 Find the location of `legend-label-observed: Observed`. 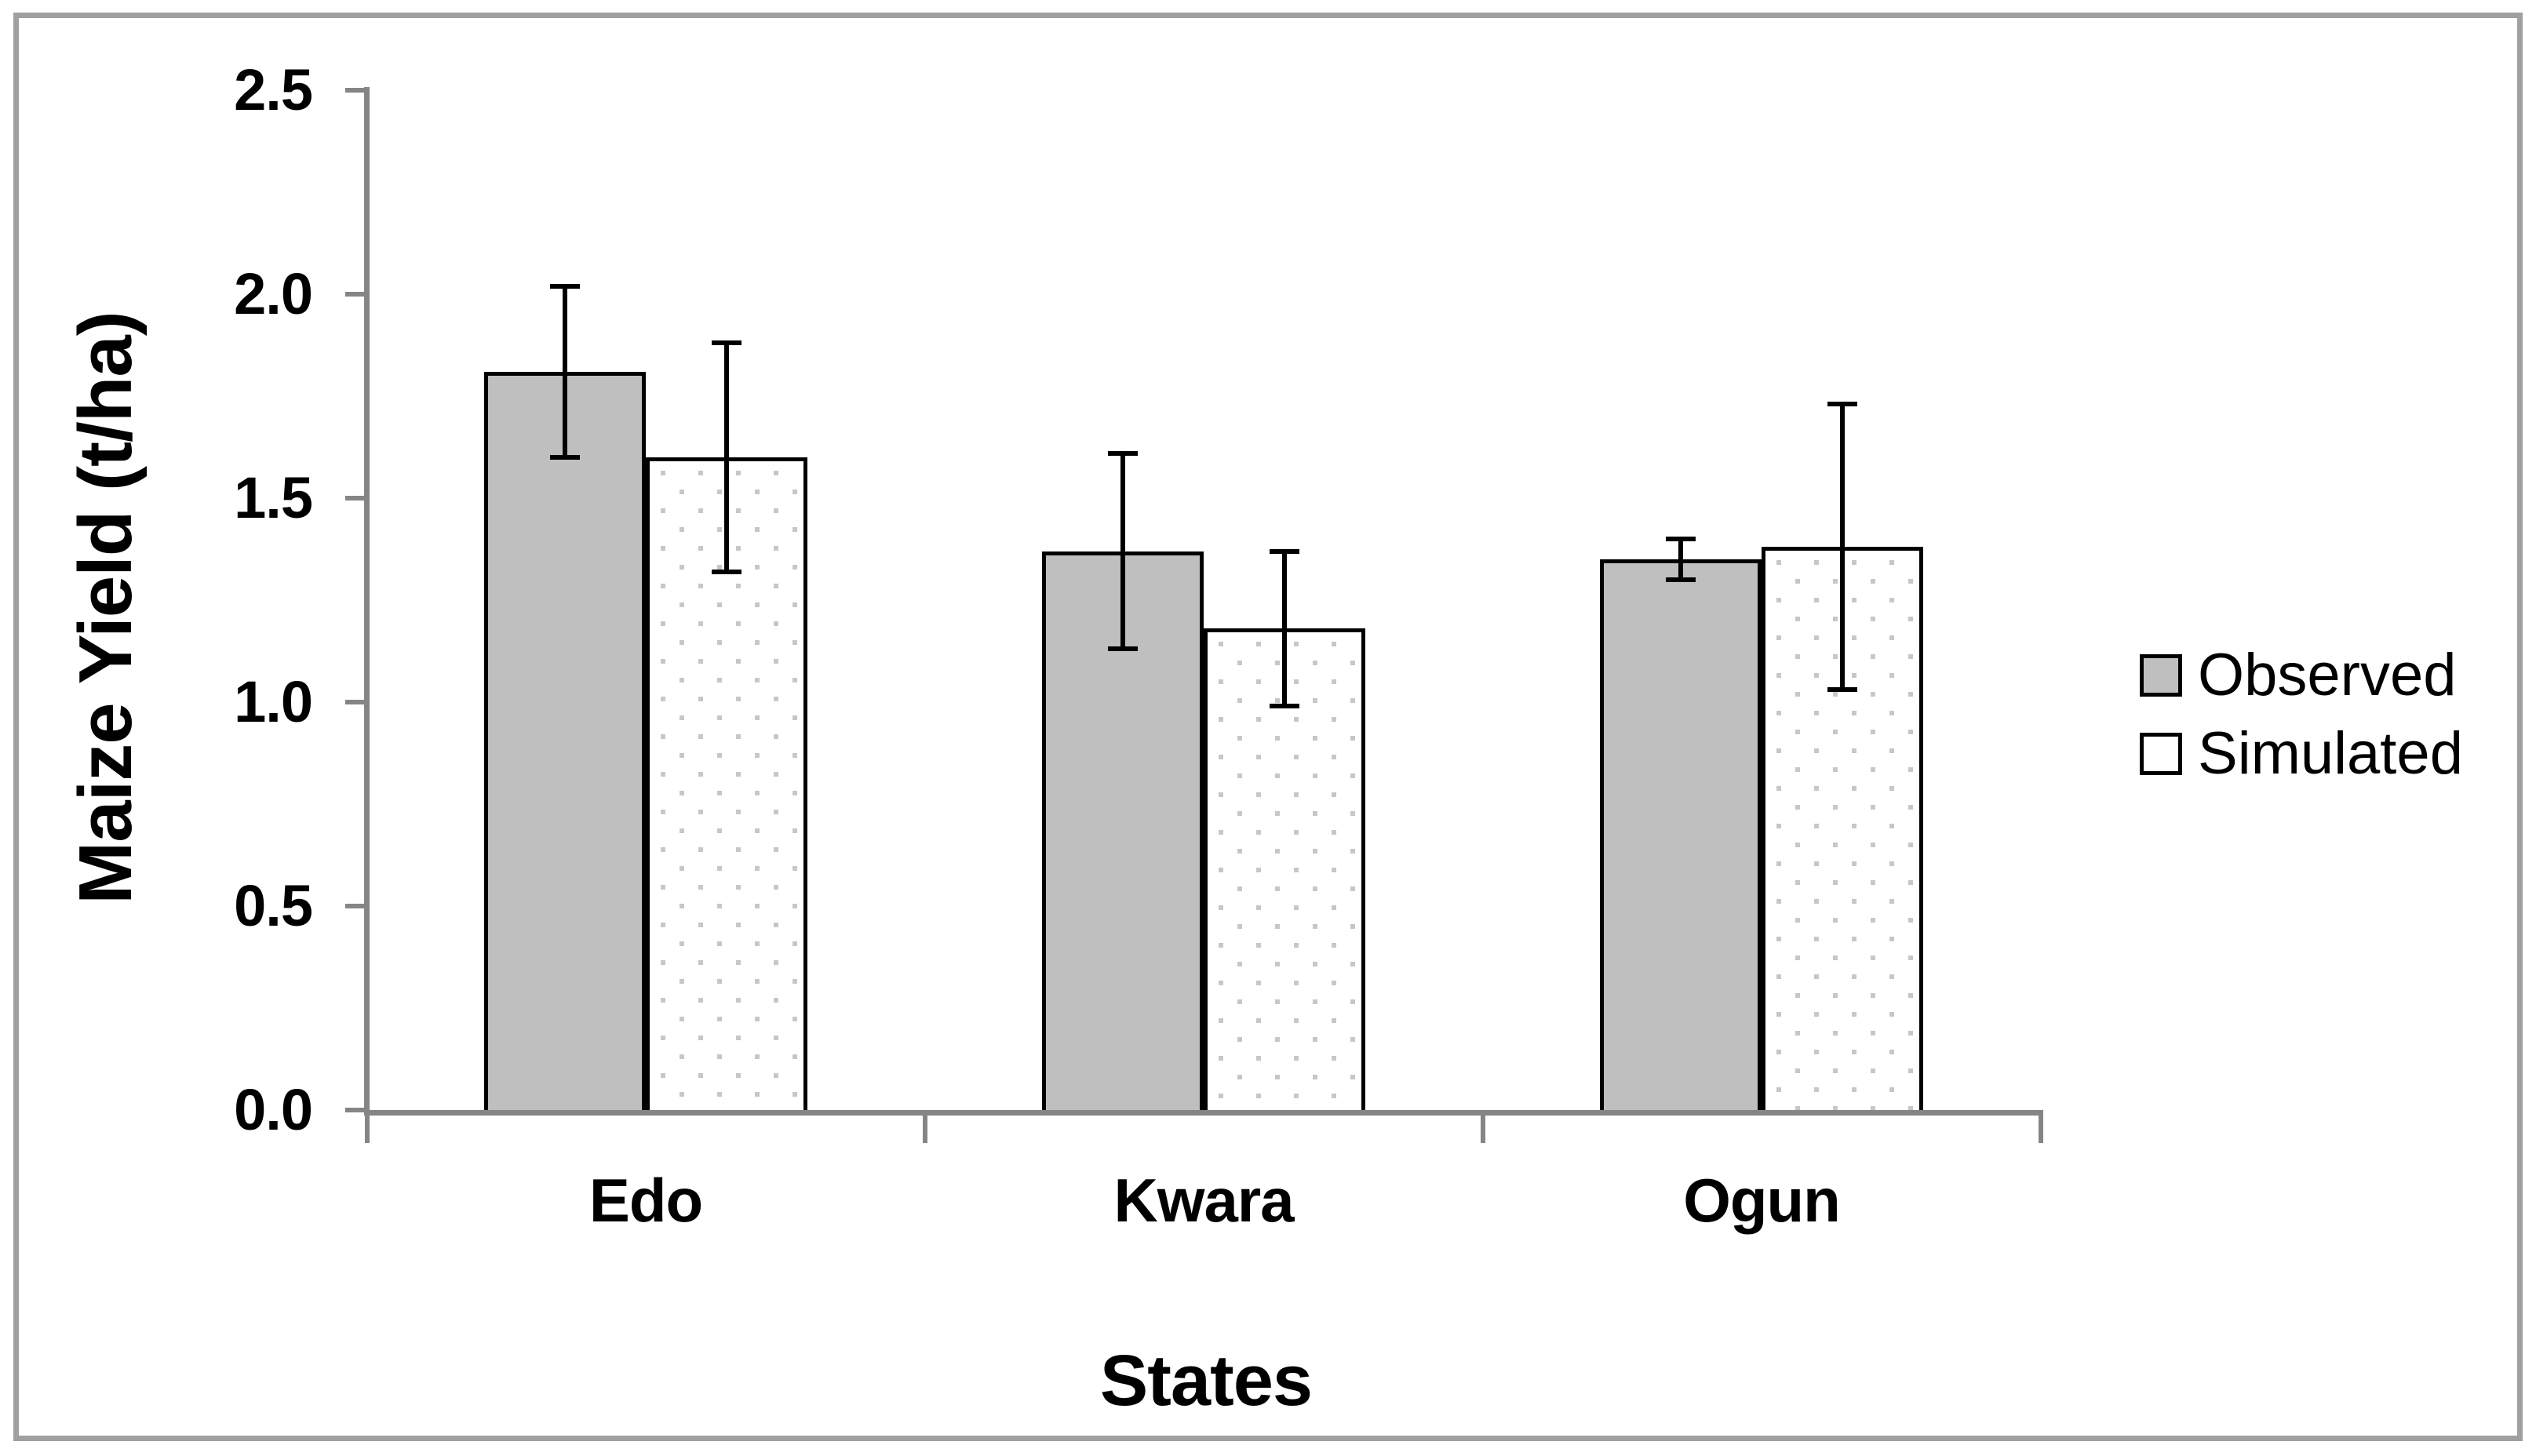

legend-label-observed: Observed is located at coordinates (2327, 675).